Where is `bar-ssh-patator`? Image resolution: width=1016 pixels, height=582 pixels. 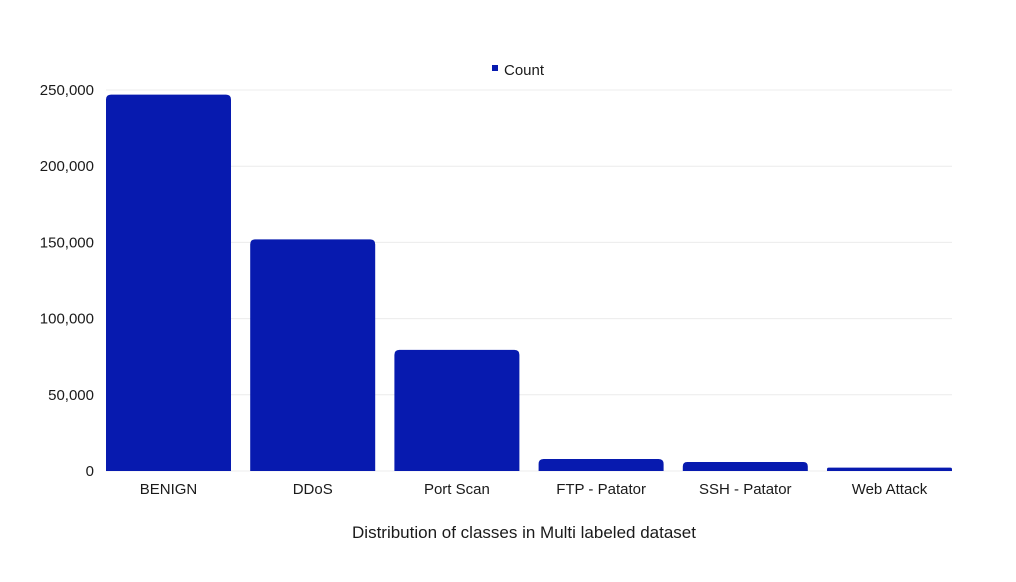 bar-ssh-patator is located at coordinates (745, 466).